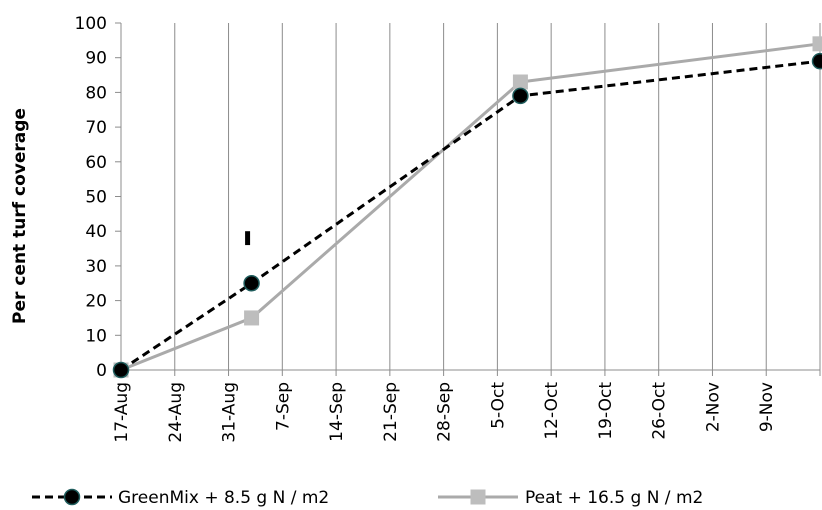 This screenshot has height=510, width=822. Describe the element at coordinates (96, 267) in the screenshot. I see `y-tick-label: 30` at that location.